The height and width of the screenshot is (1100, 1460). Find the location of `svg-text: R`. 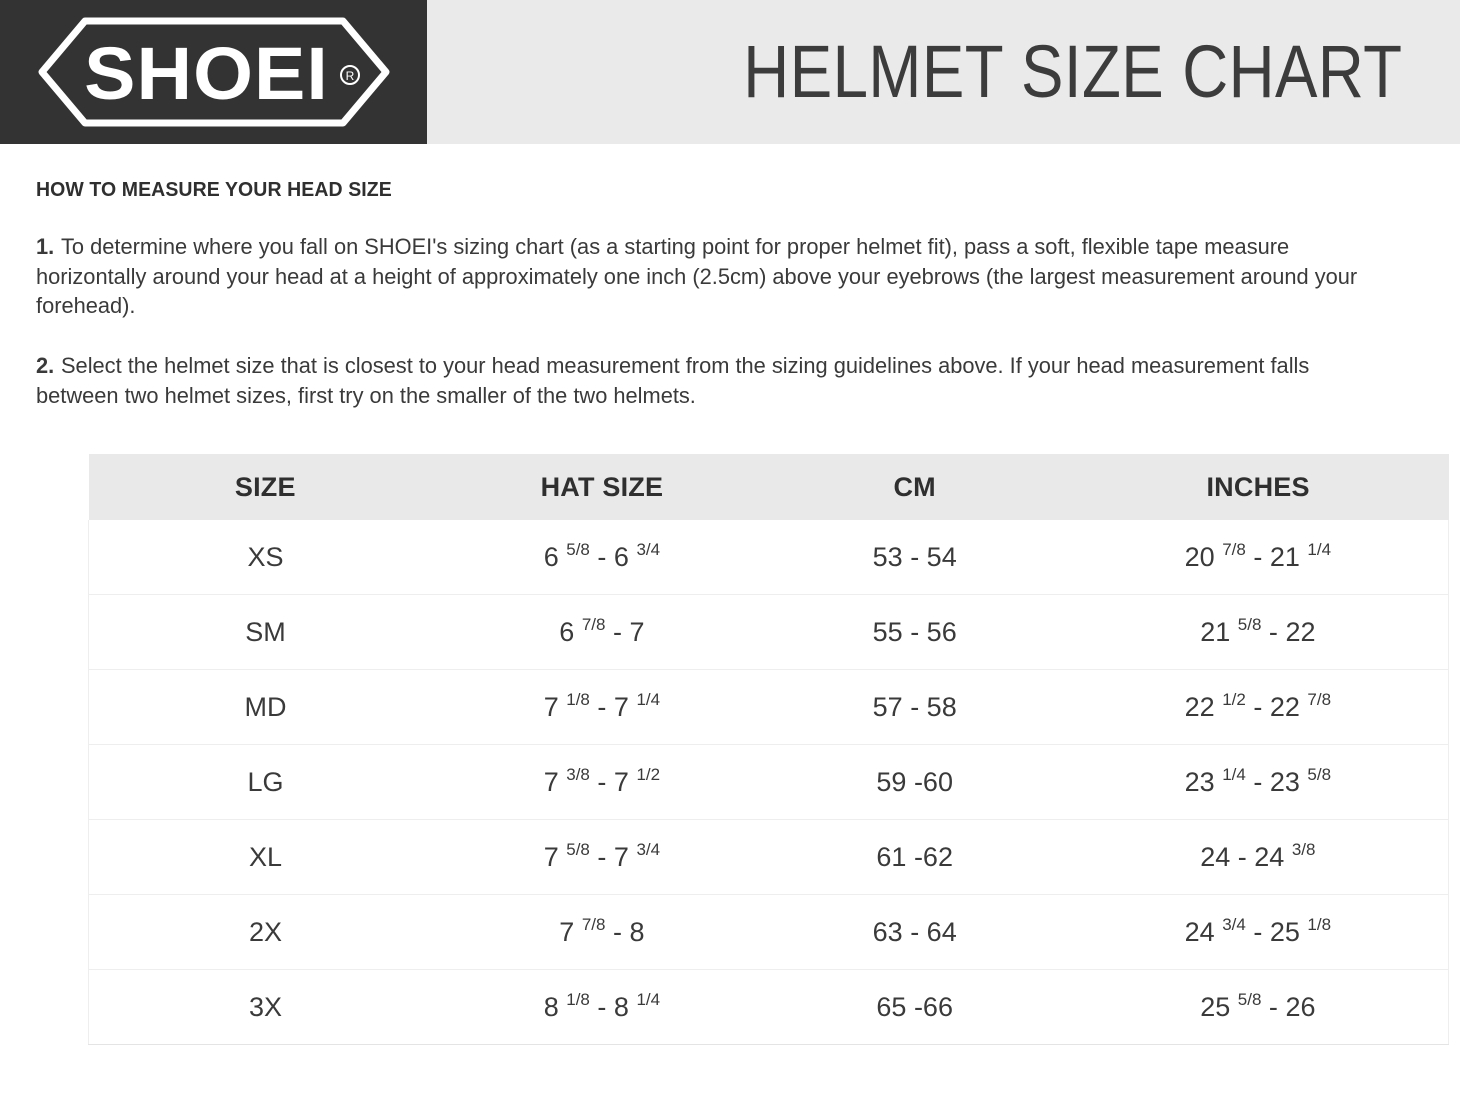

svg-text: R is located at coordinates (349, 76).